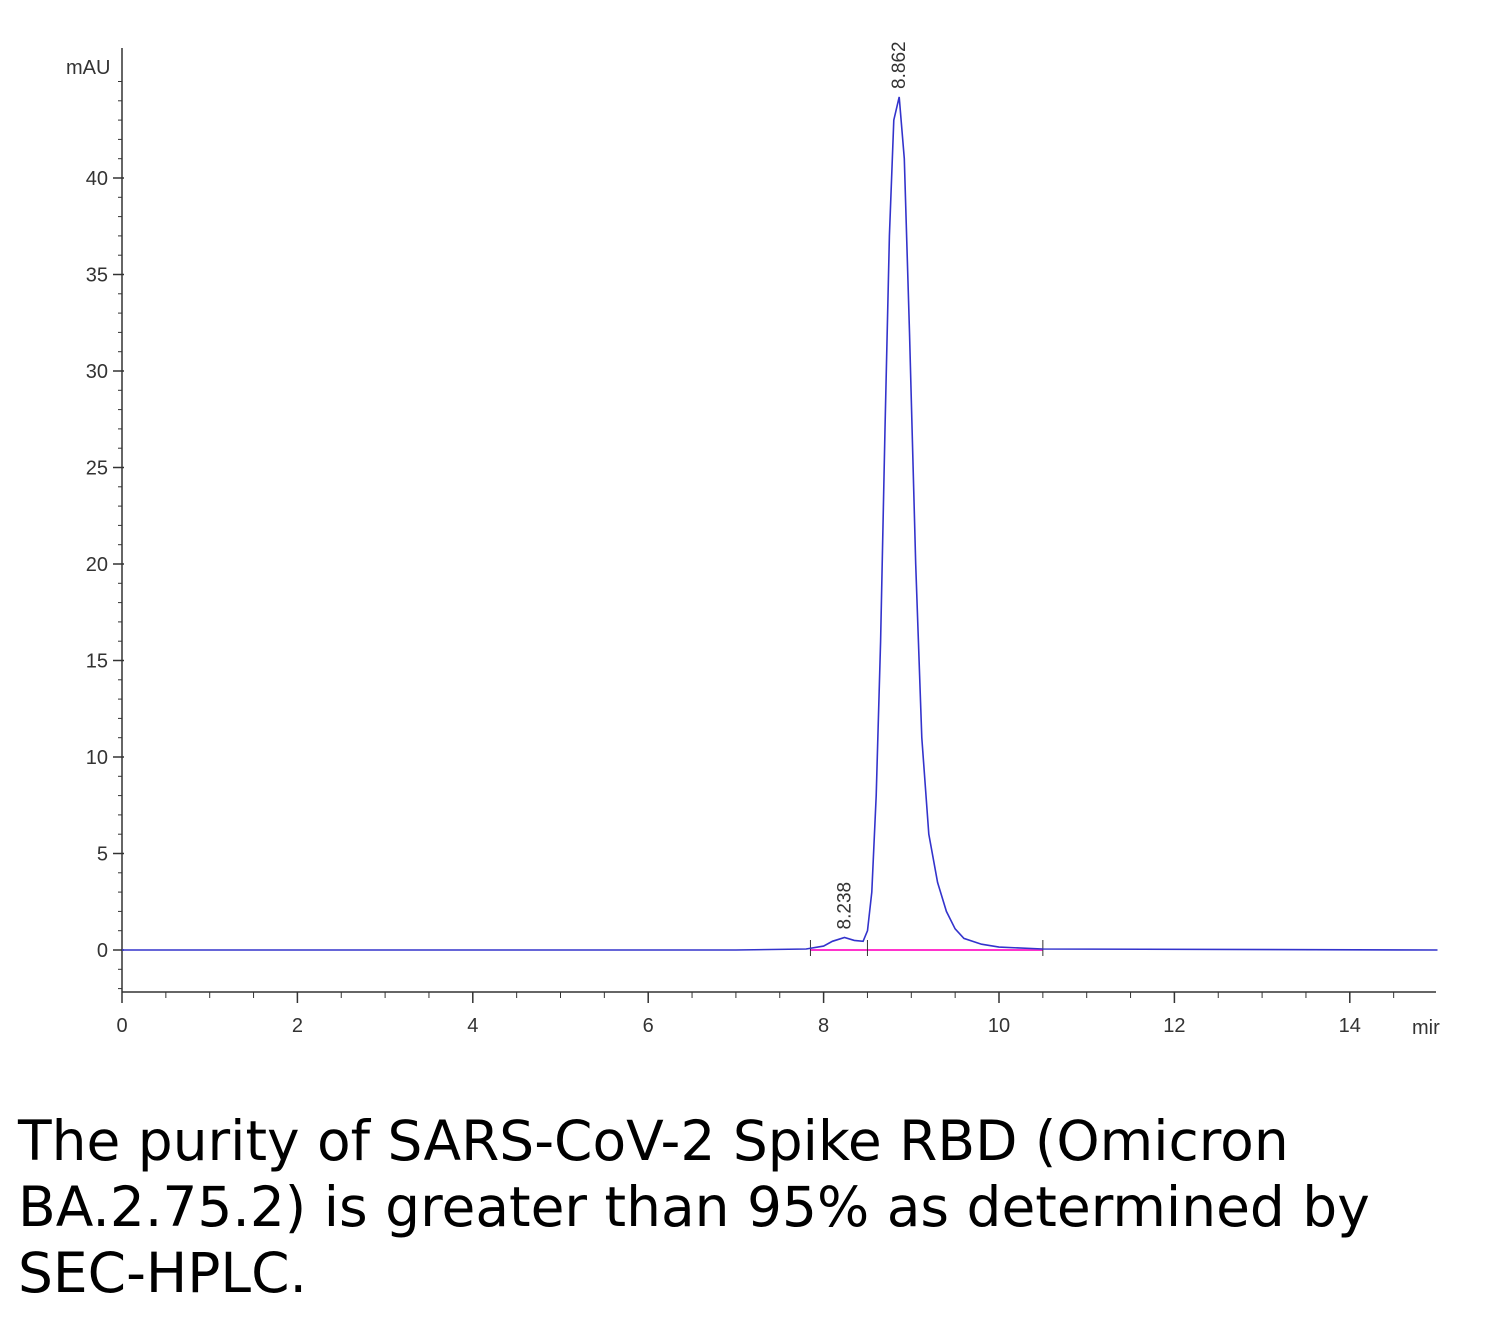 The height and width of the screenshot is (1318, 1500). I want to click on y-tick-label: 10, so click(97, 758).